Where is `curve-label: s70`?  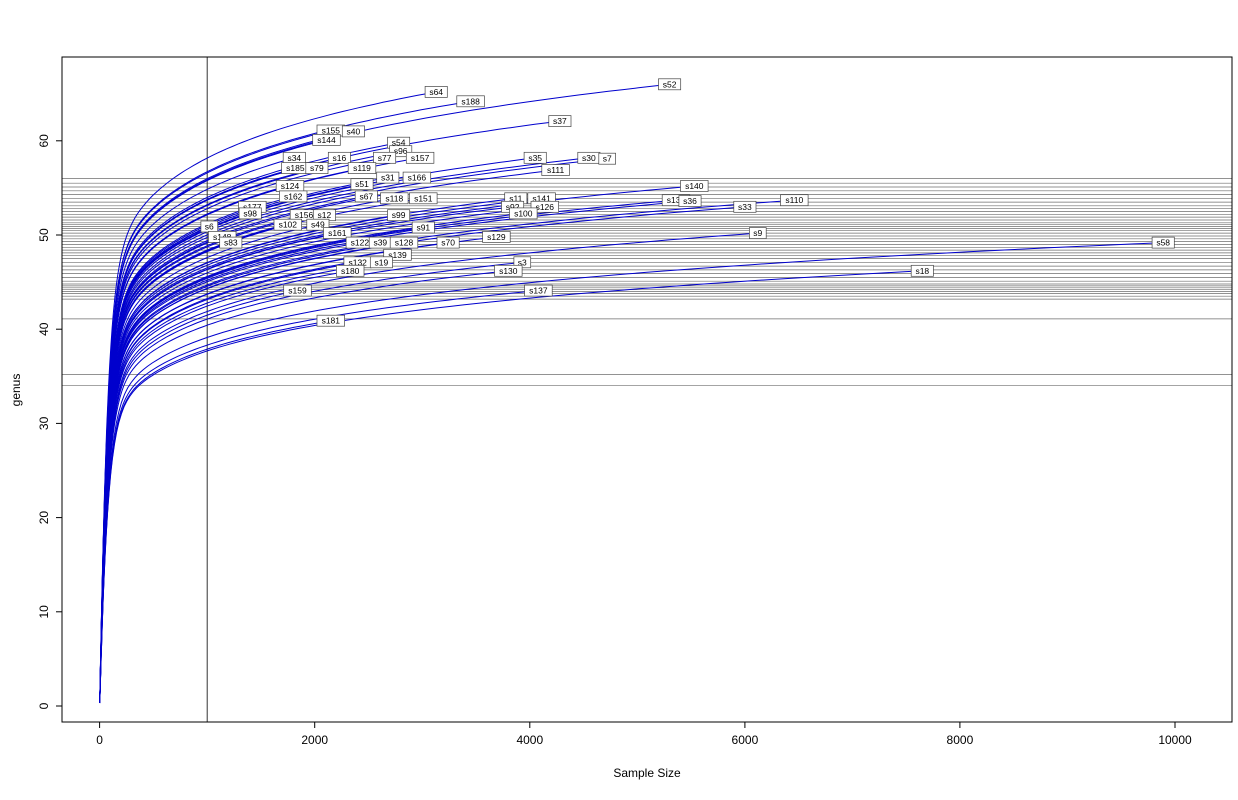 curve-label: s70 is located at coordinates (448, 242).